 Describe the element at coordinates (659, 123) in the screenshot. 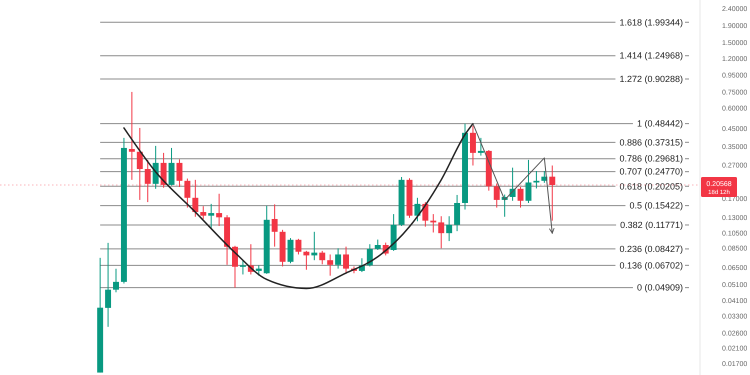

I see `ref-line-label: 1 (0.48442)` at that location.